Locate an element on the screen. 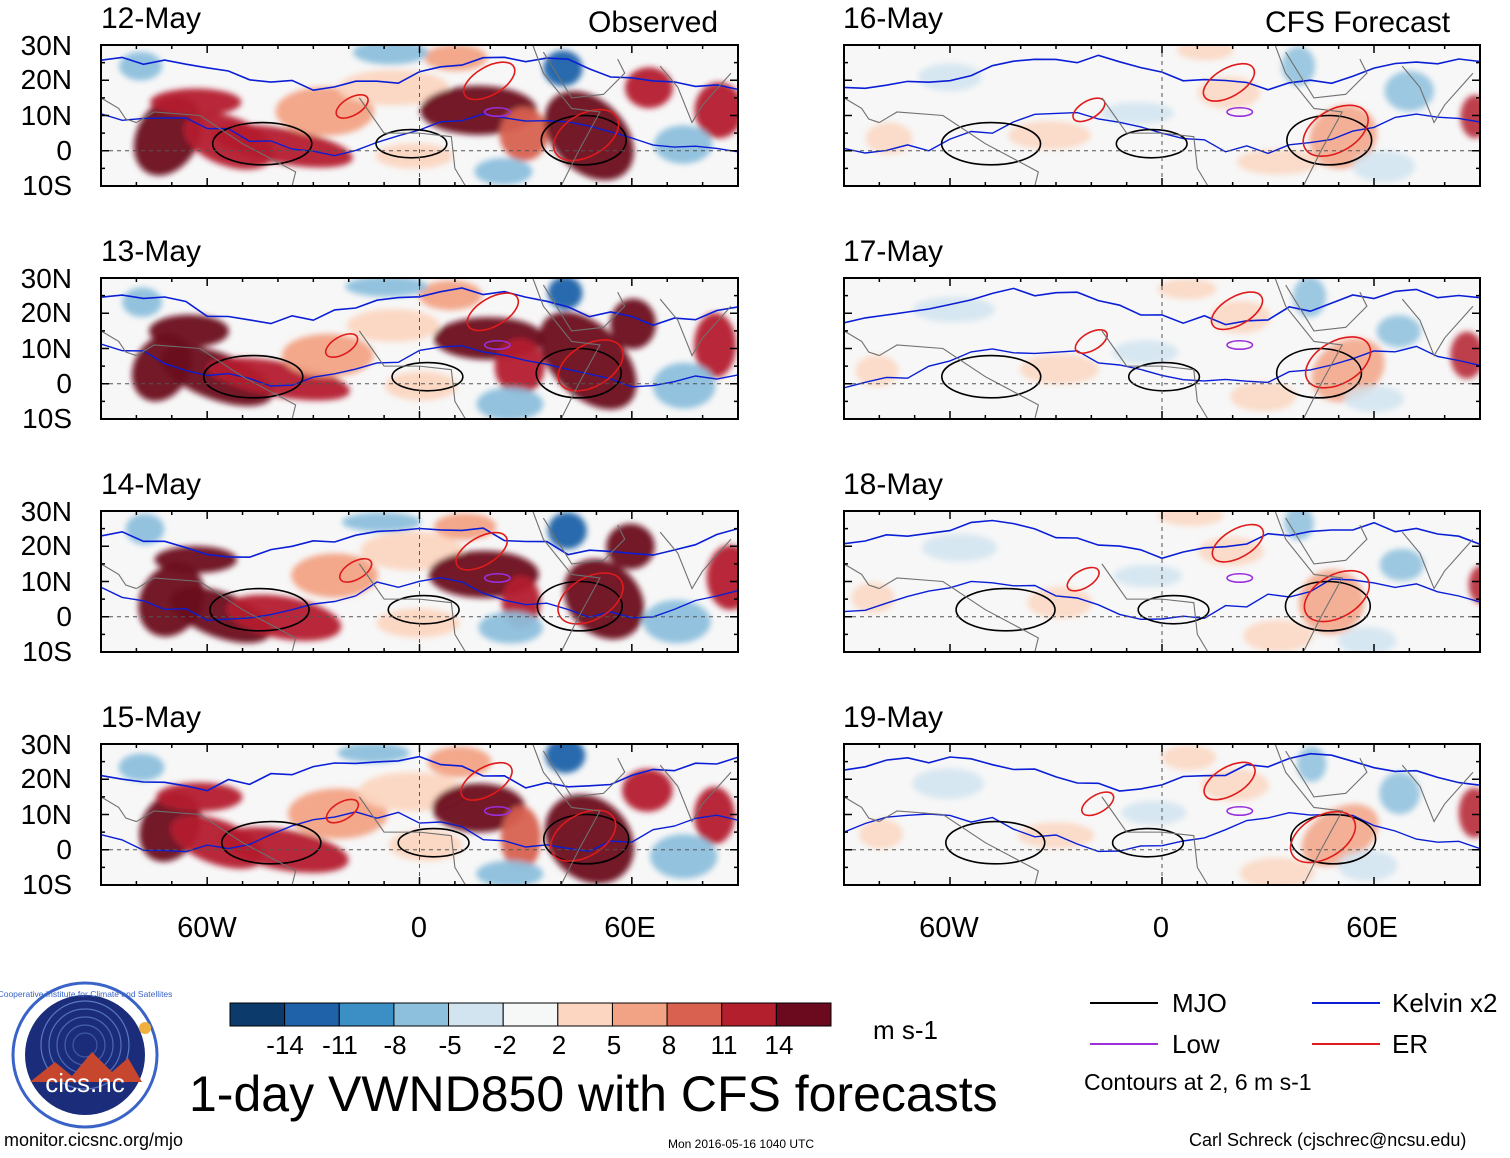 The height and width of the screenshot is (1158, 1510). x-tick-label: 60E is located at coordinates (1372, 928).